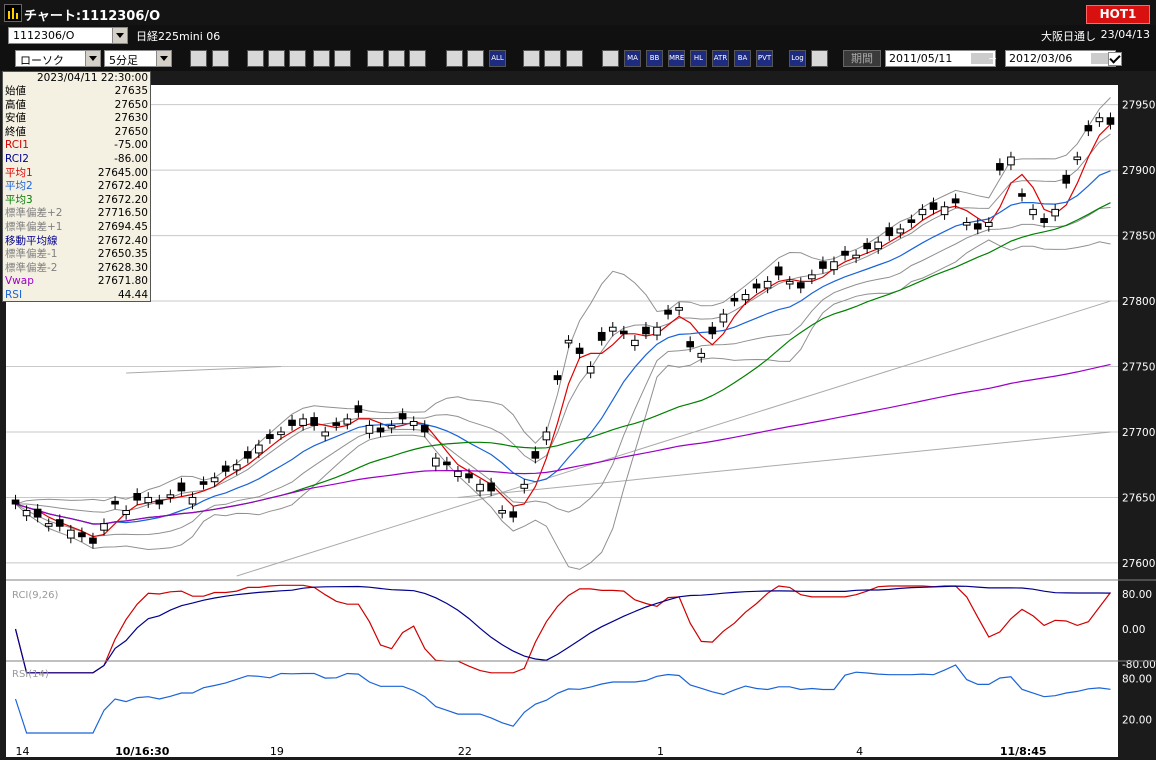  What do you see at coordinates (552, 58) in the screenshot?
I see `wrench-icon` at bounding box center [552, 58].